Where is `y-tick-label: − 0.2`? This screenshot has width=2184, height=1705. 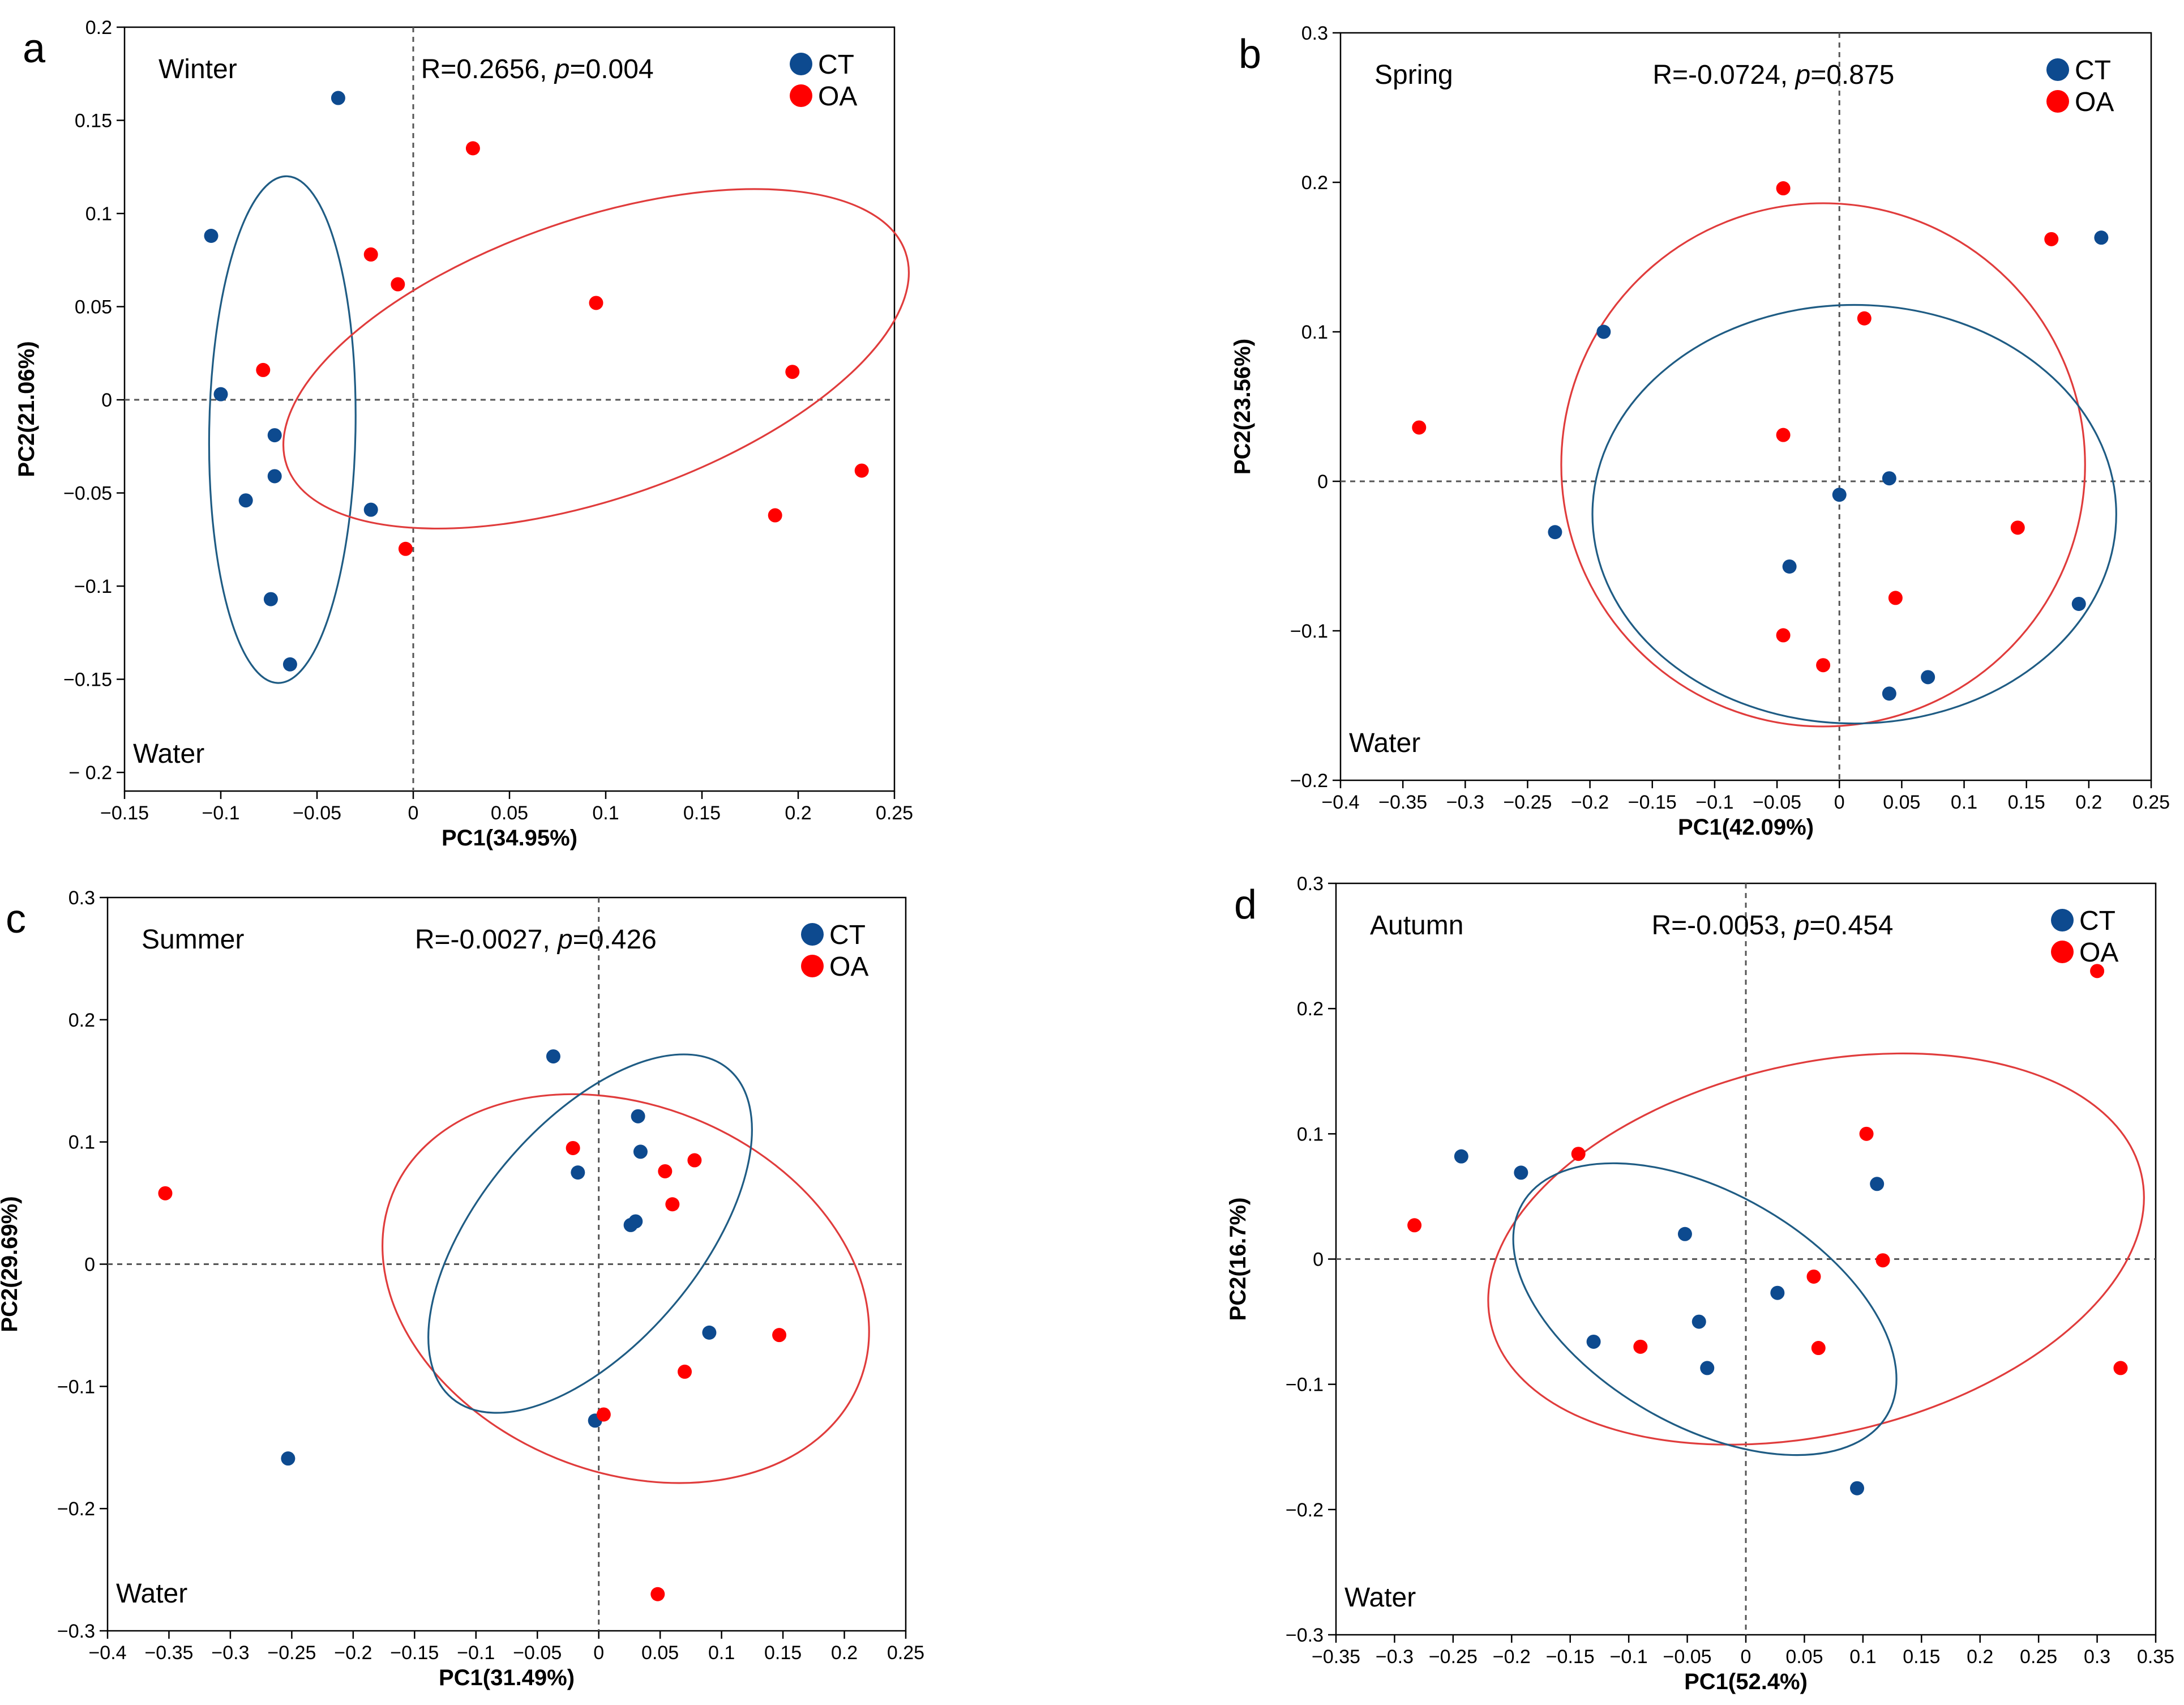
y-tick-label: − 0.2 is located at coordinates (90, 773).